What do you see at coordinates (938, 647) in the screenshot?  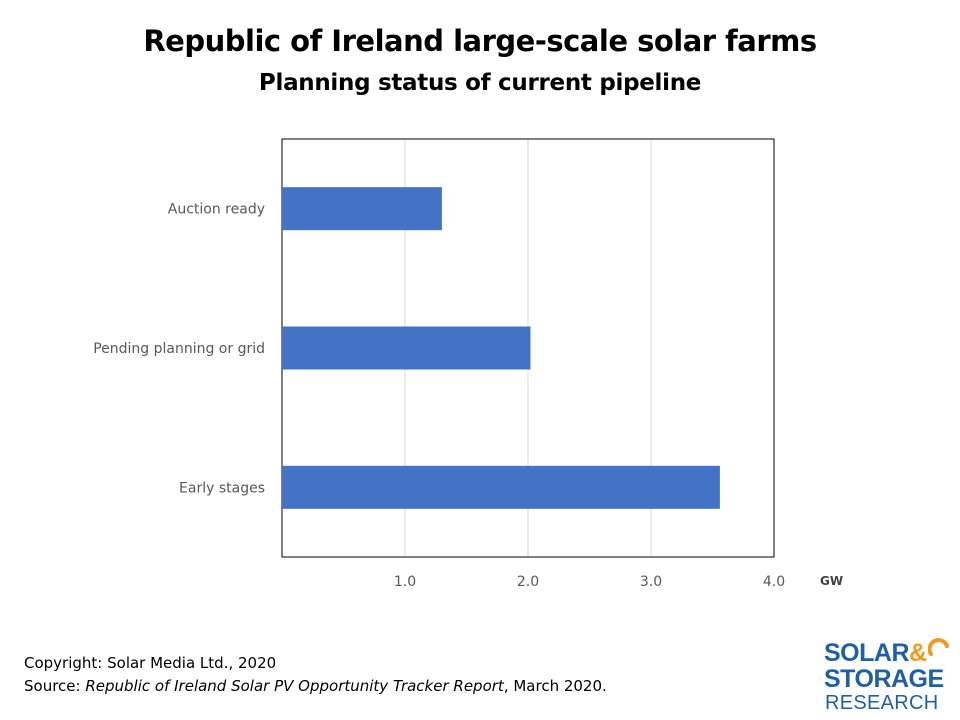 I see `logo-swoosh-icon` at bounding box center [938, 647].